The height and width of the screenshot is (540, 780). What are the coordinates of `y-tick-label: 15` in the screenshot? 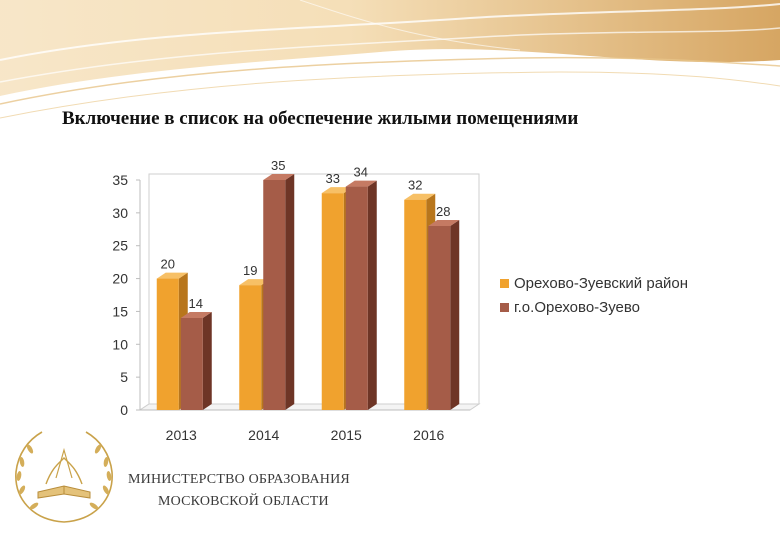 It's located at (120, 311).